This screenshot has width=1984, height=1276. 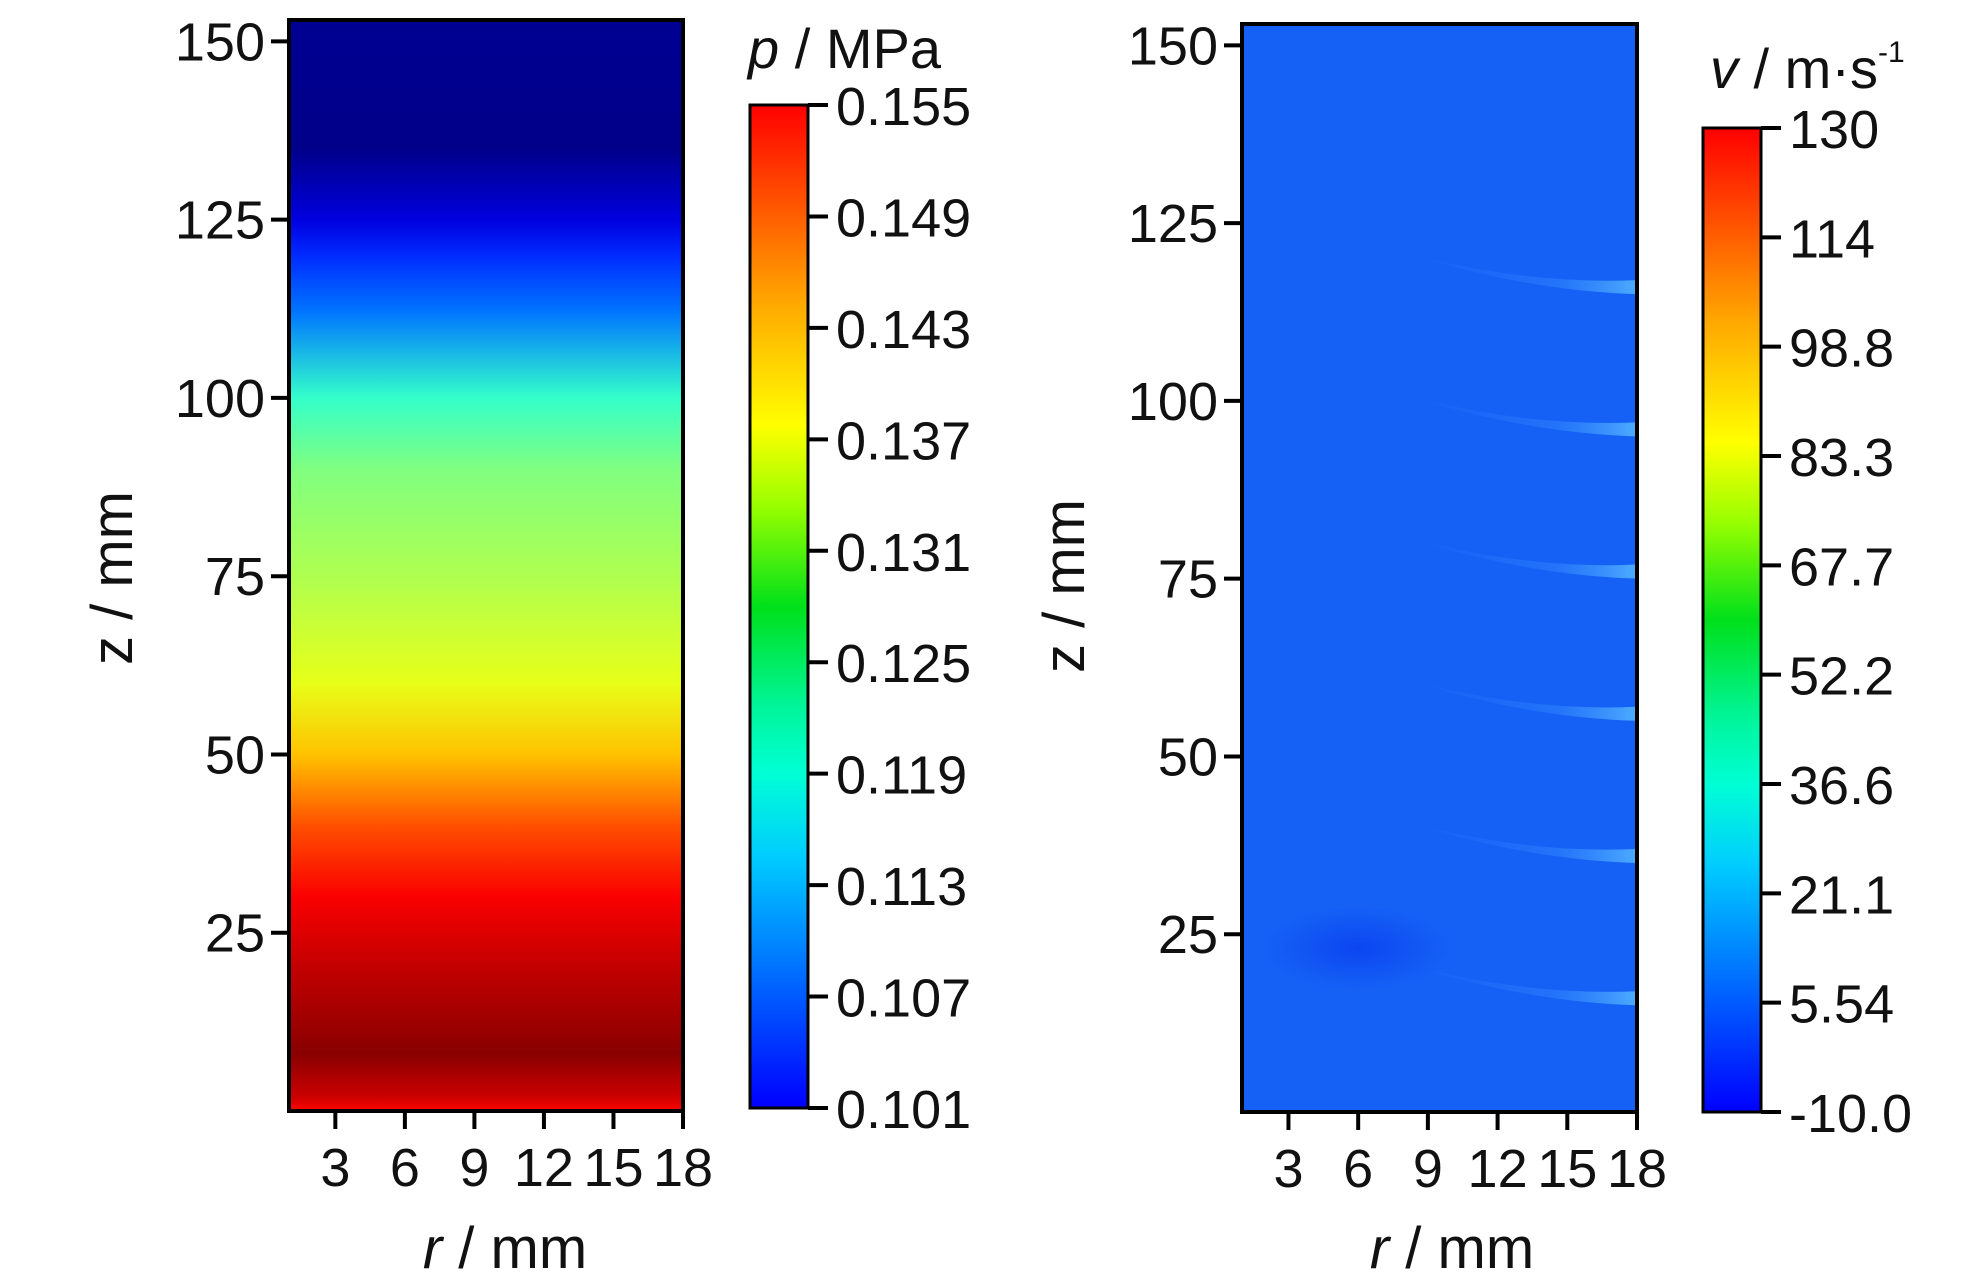 What do you see at coordinates (220, 221) in the screenshot?
I see `pressure-y-tick-label: 125` at bounding box center [220, 221].